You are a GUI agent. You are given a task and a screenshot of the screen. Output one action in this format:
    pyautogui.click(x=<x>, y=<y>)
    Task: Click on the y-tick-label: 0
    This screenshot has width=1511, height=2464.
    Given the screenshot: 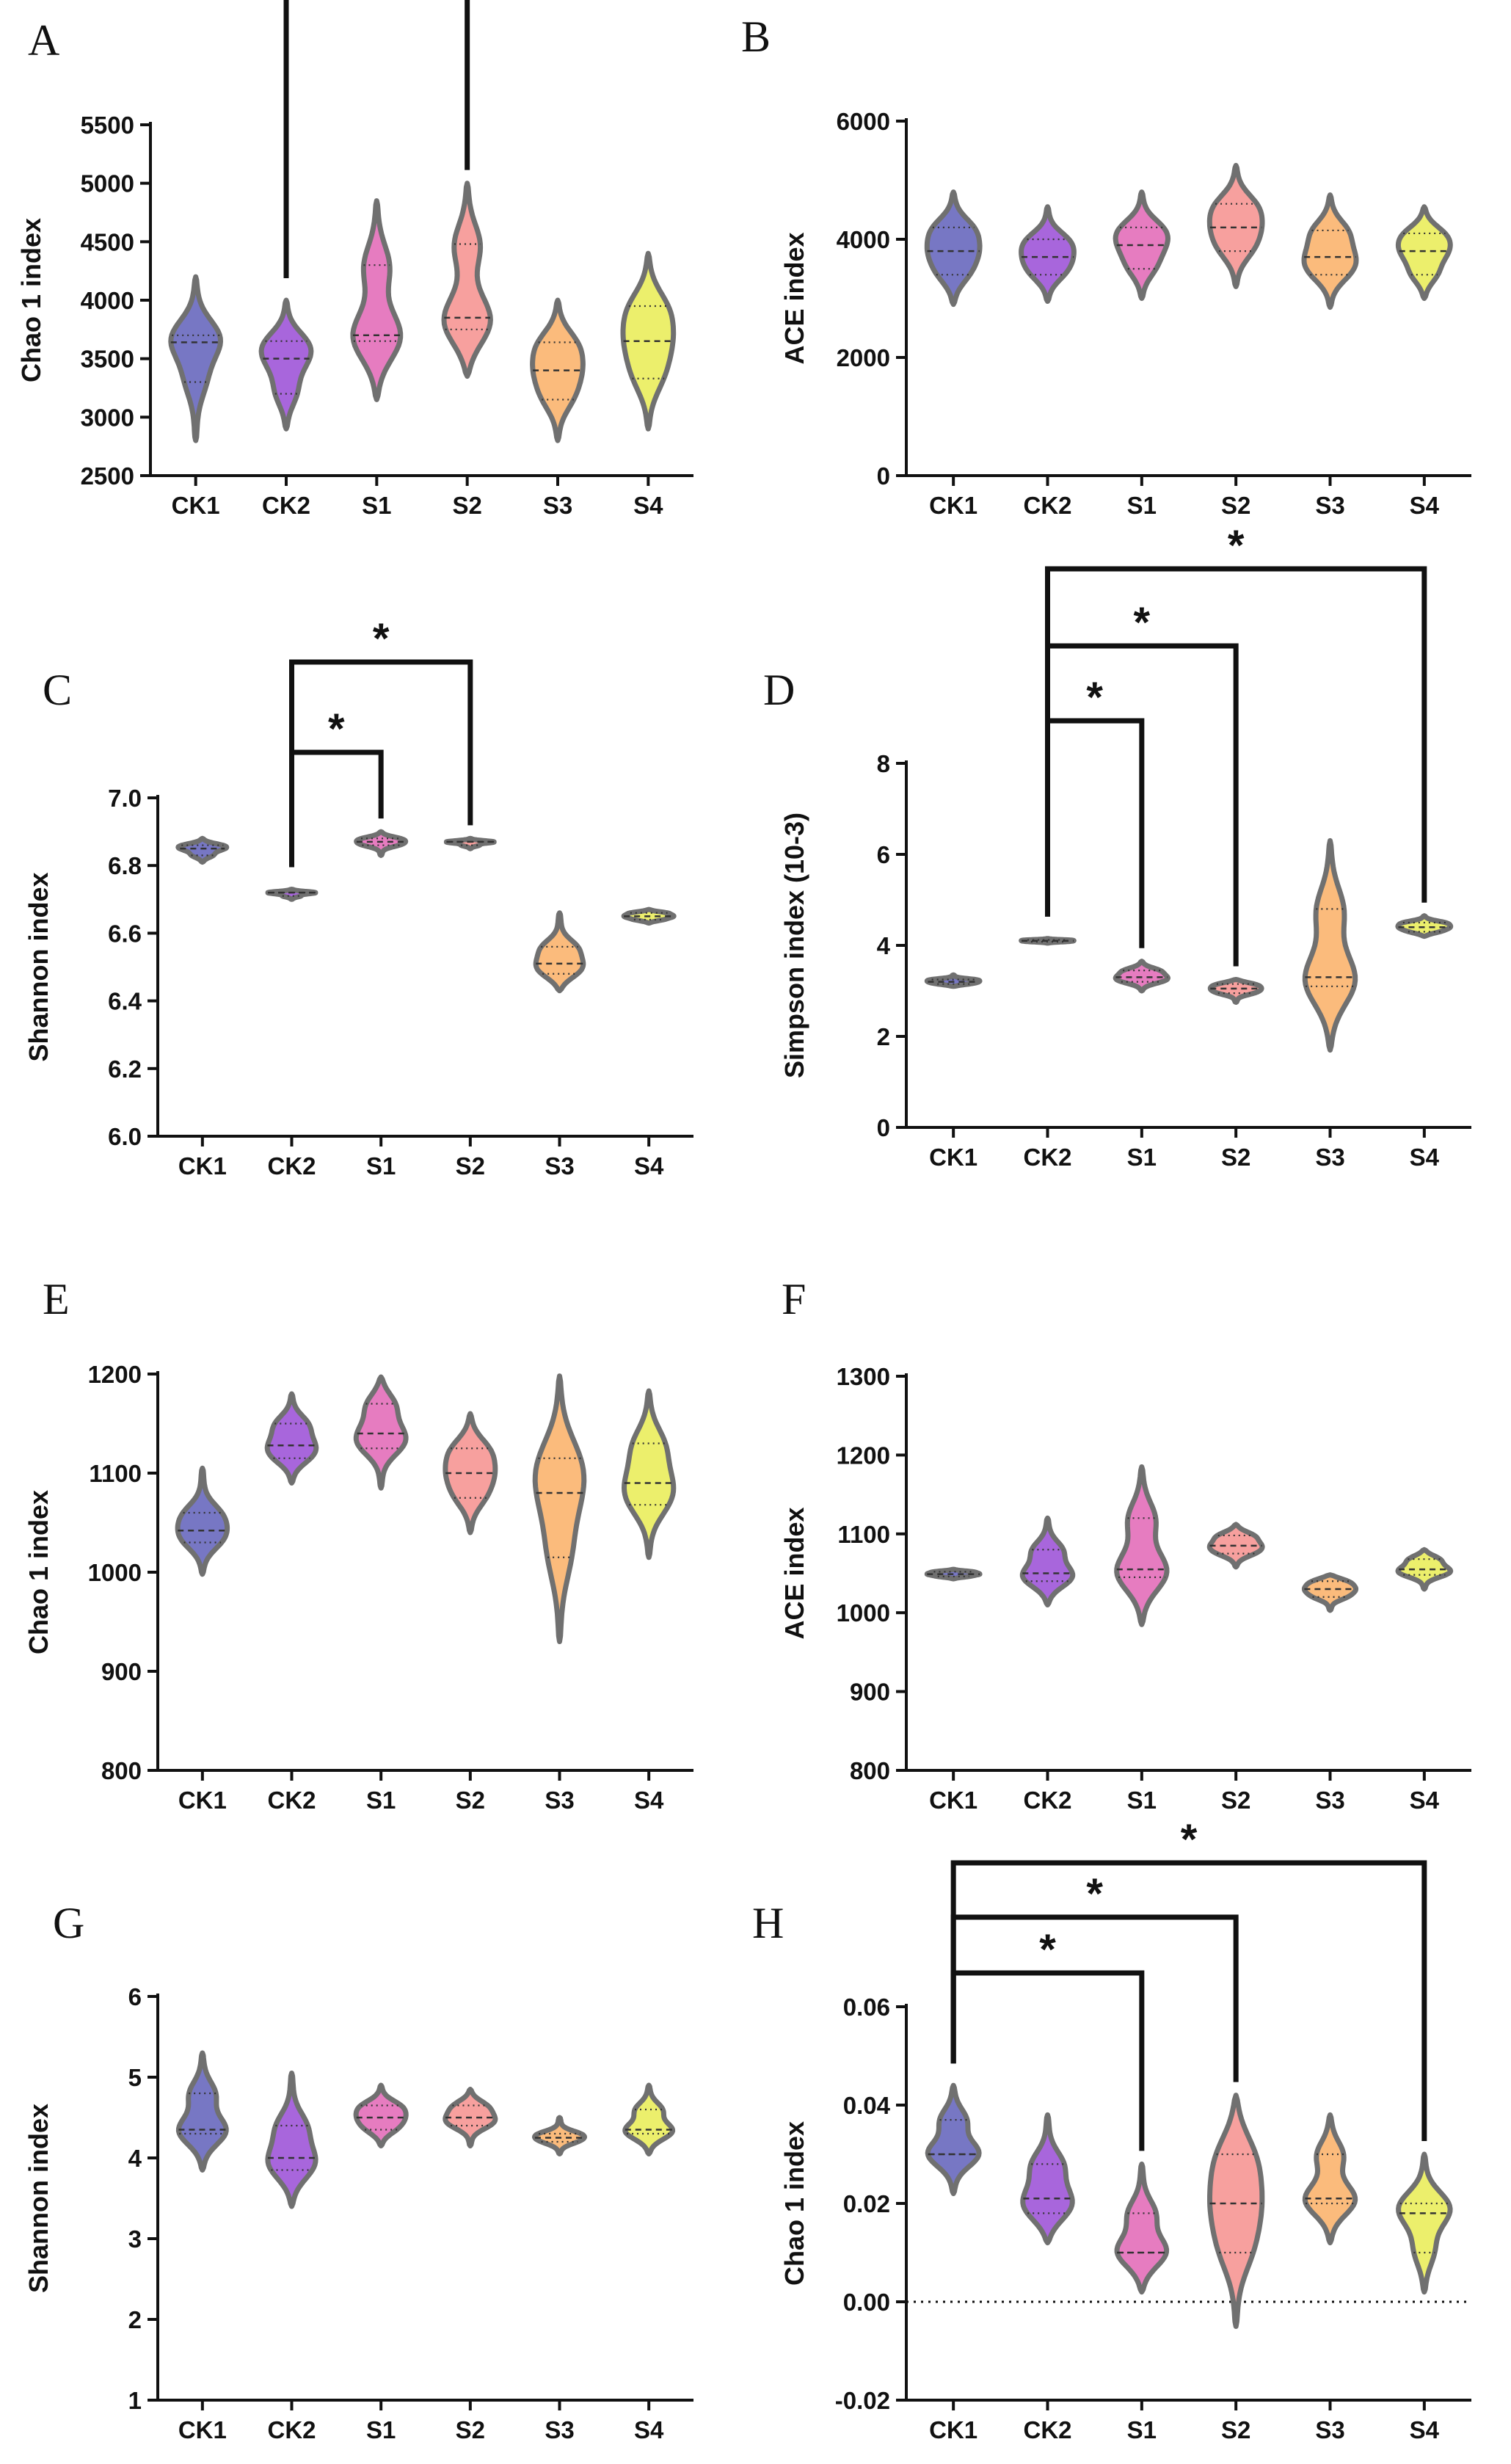 What is the action you would take?
    pyautogui.click(x=884, y=1127)
    